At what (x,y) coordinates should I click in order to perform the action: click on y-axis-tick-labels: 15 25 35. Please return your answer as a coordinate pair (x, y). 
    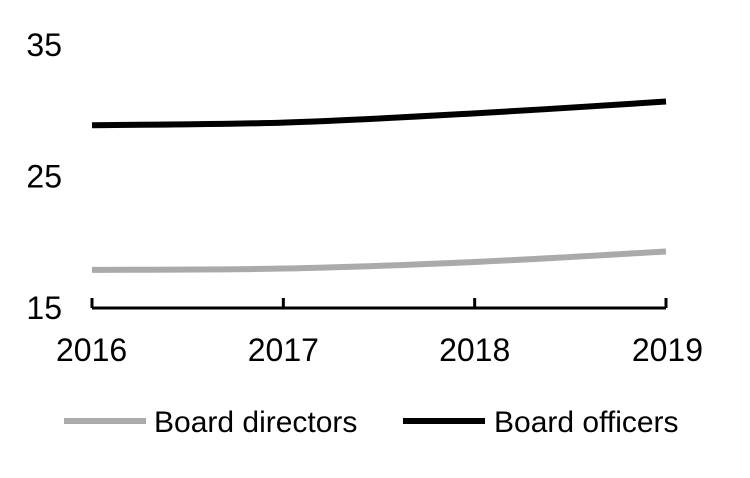
    Looking at the image, I should click on (44, 176).